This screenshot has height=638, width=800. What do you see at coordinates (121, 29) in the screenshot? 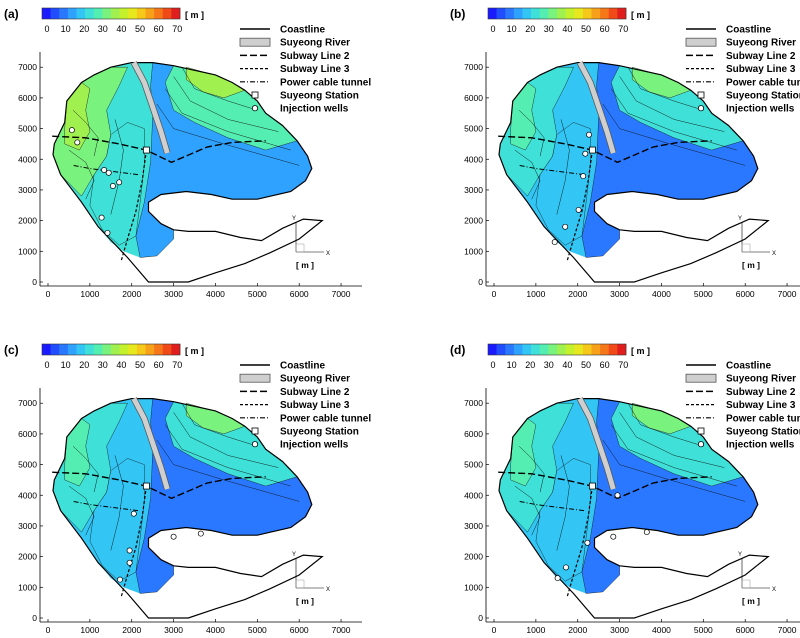
I see `colorbar-tick-label: 40` at bounding box center [121, 29].